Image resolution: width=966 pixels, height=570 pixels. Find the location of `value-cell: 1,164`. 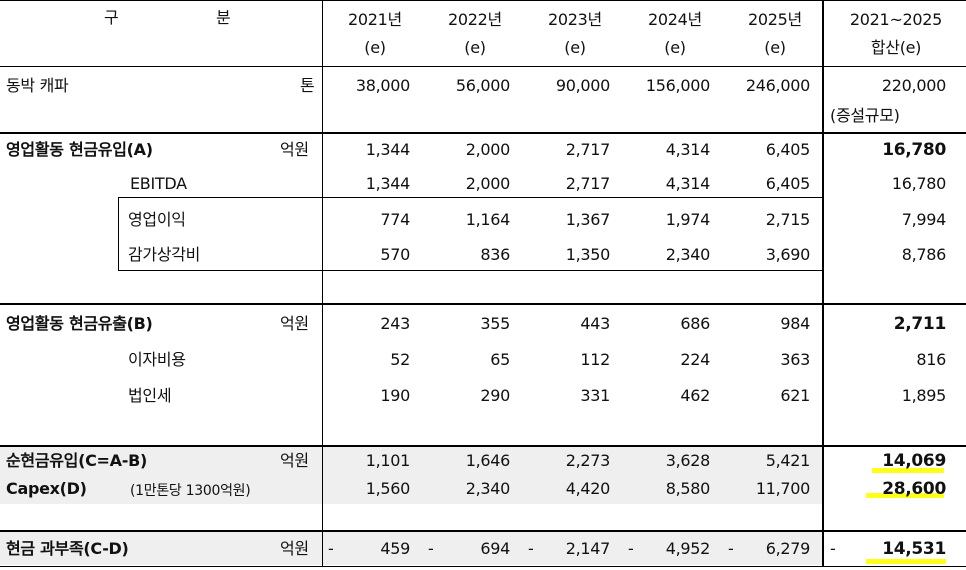

value-cell: 1,164 is located at coordinates (488, 219).